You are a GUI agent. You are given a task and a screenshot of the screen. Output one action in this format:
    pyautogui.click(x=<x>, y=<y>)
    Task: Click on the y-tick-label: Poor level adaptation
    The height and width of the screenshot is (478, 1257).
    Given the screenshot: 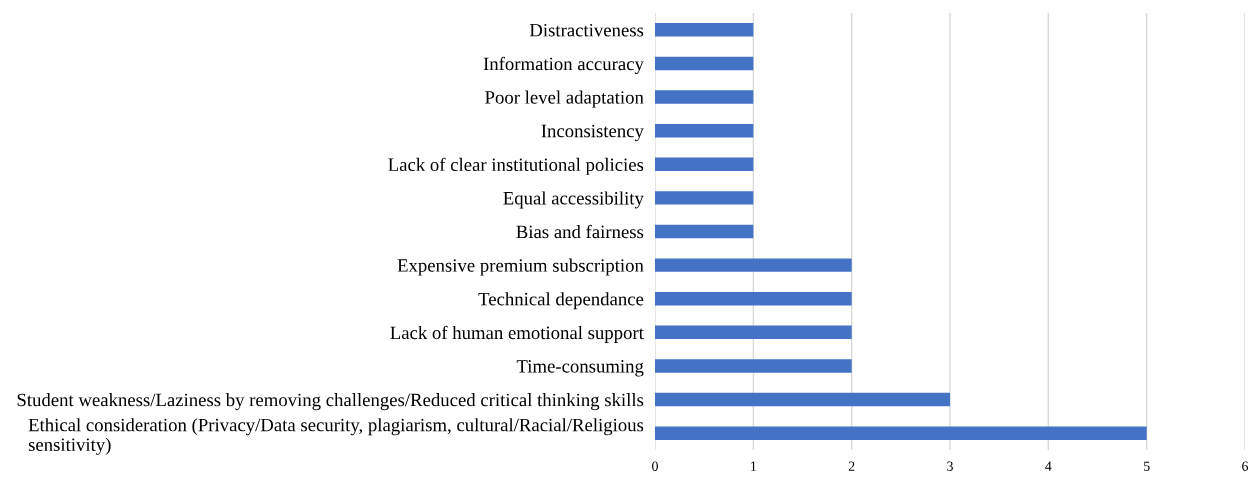 What is the action you would take?
    pyautogui.click(x=564, y=99)
    